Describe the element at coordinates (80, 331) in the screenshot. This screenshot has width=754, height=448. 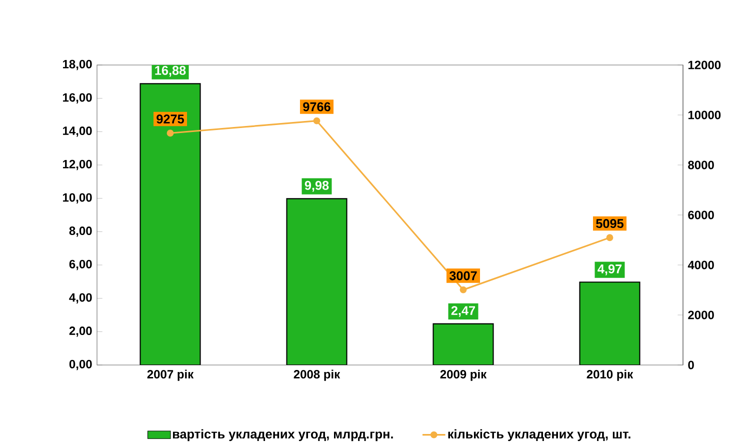
I see `y-tick-label: 2,00` at that location.